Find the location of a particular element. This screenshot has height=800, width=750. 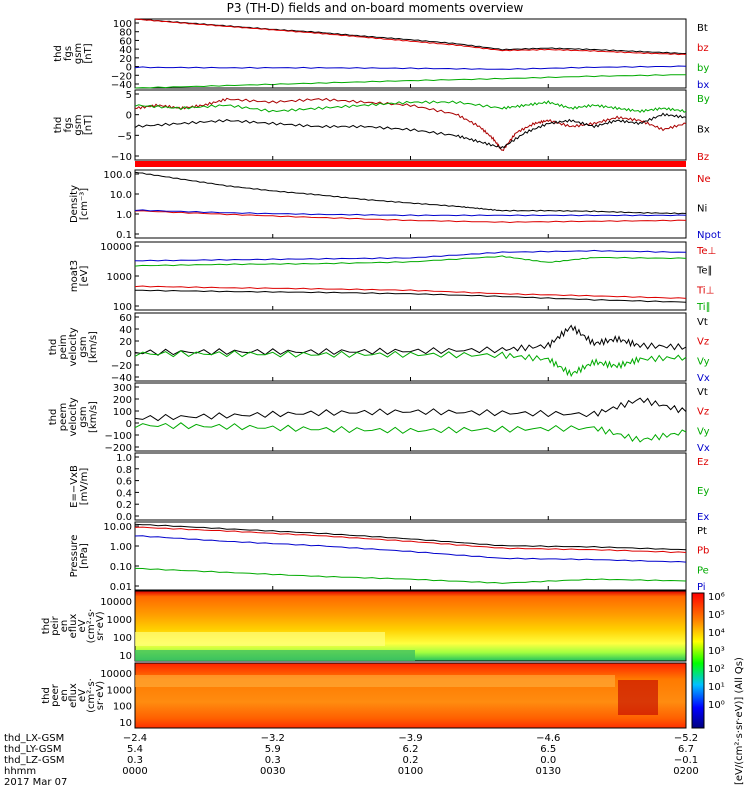

spec-y-axis-label-line: peir is located at coordinates (55, 625).